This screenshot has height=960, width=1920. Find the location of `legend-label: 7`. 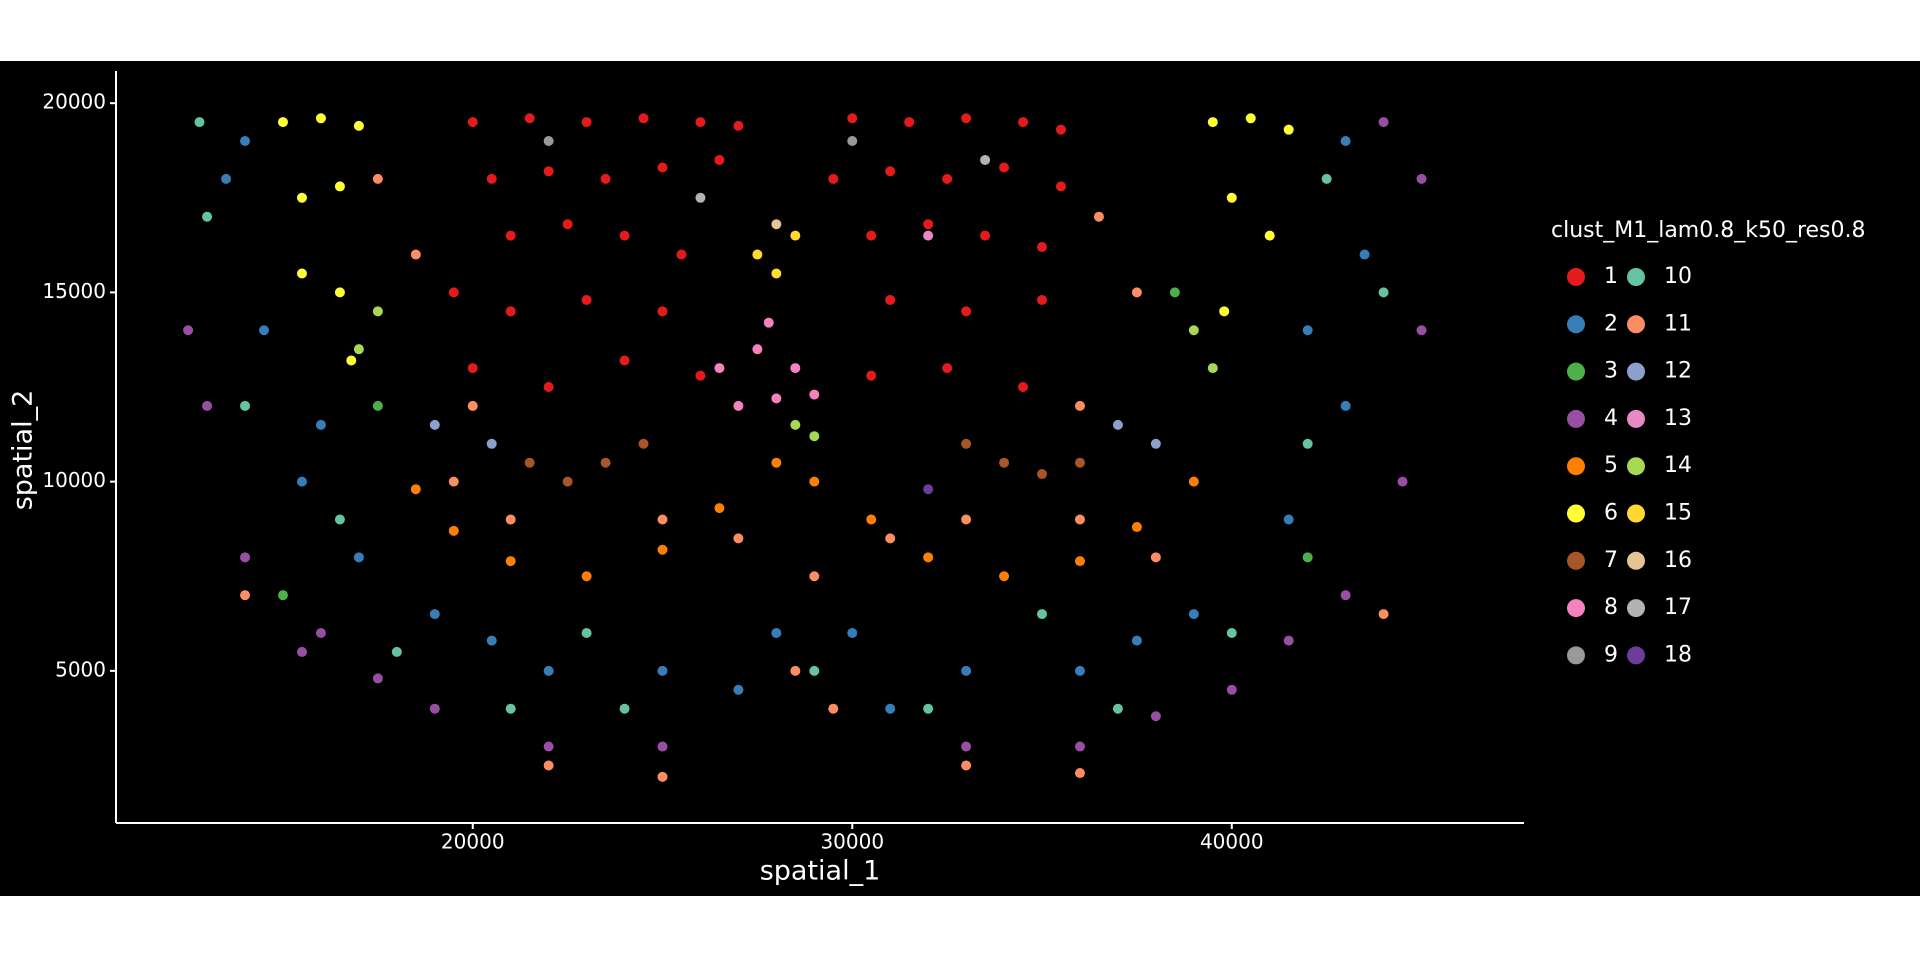

legend-label: 7 is located at coordinates (1611, 560).